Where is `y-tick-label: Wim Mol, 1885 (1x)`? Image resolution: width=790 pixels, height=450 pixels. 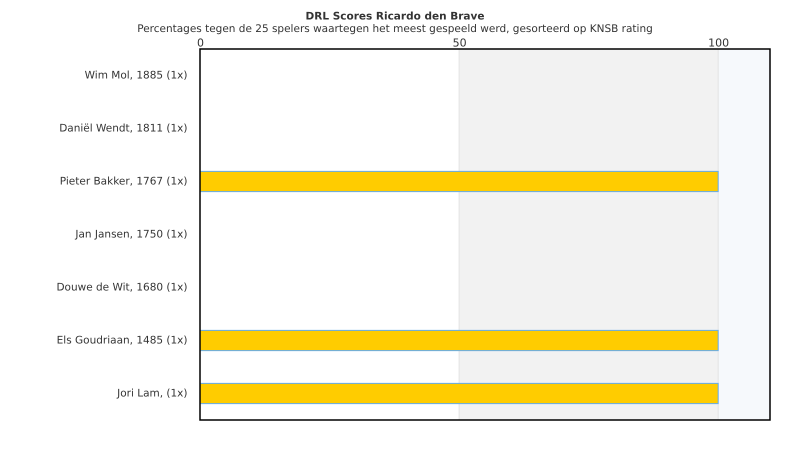 y-tick-label: Wim Mol, 1885 (1x) is located at coordinates (136, 76).